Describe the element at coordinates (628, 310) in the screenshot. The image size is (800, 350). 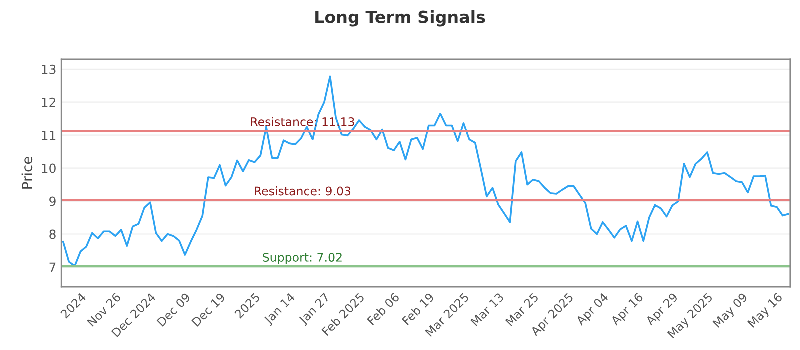
I see `x-tick-label: Apr 16` at that location.